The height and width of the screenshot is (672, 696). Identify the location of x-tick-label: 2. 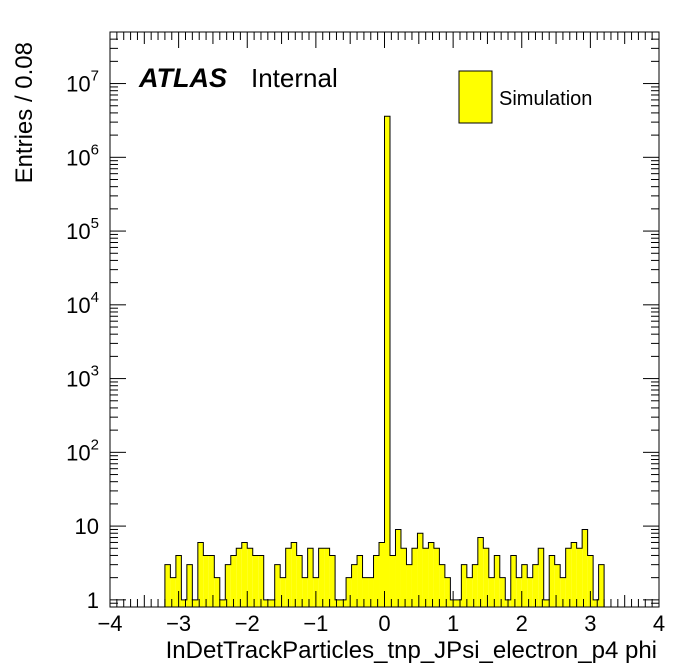
(522, 623).